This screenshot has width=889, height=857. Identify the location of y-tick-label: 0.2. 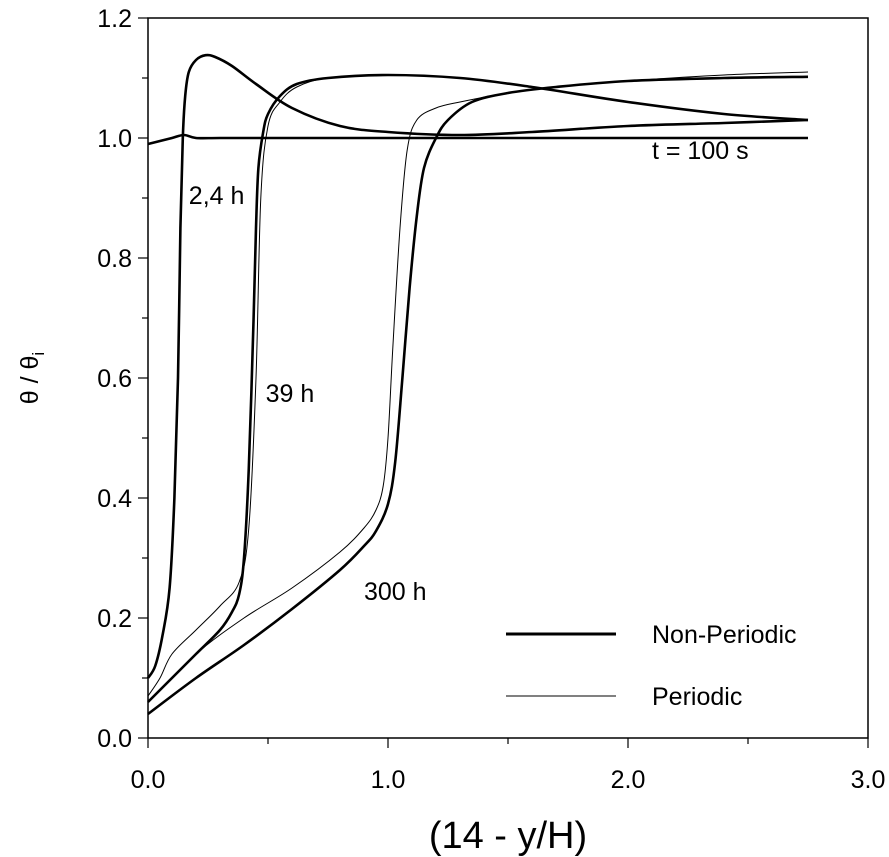
(114, 619).